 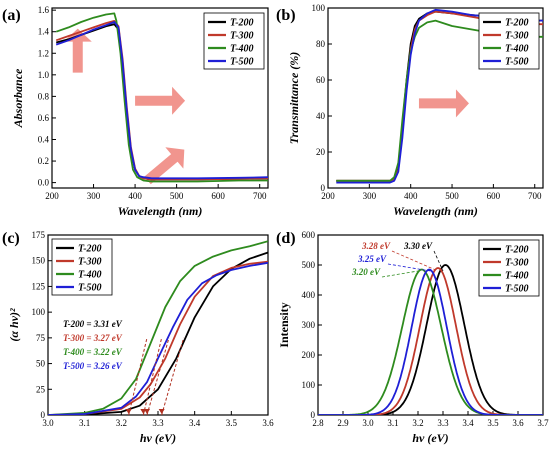 I want to click on y-axis-title: Absorbance, so click(x=18, y=98).